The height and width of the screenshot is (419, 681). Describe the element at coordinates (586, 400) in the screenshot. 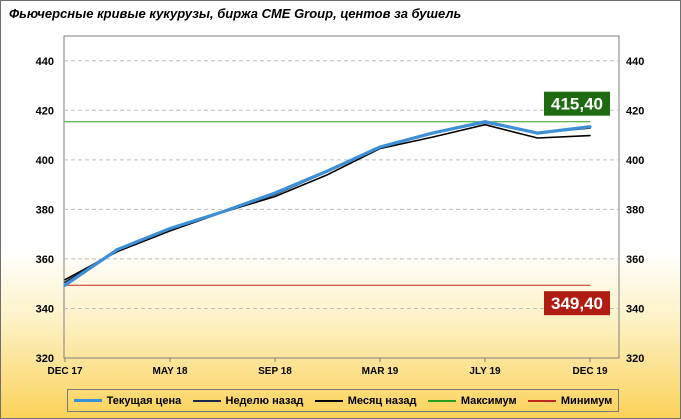

I see `legend-label: Минимум` at that location.